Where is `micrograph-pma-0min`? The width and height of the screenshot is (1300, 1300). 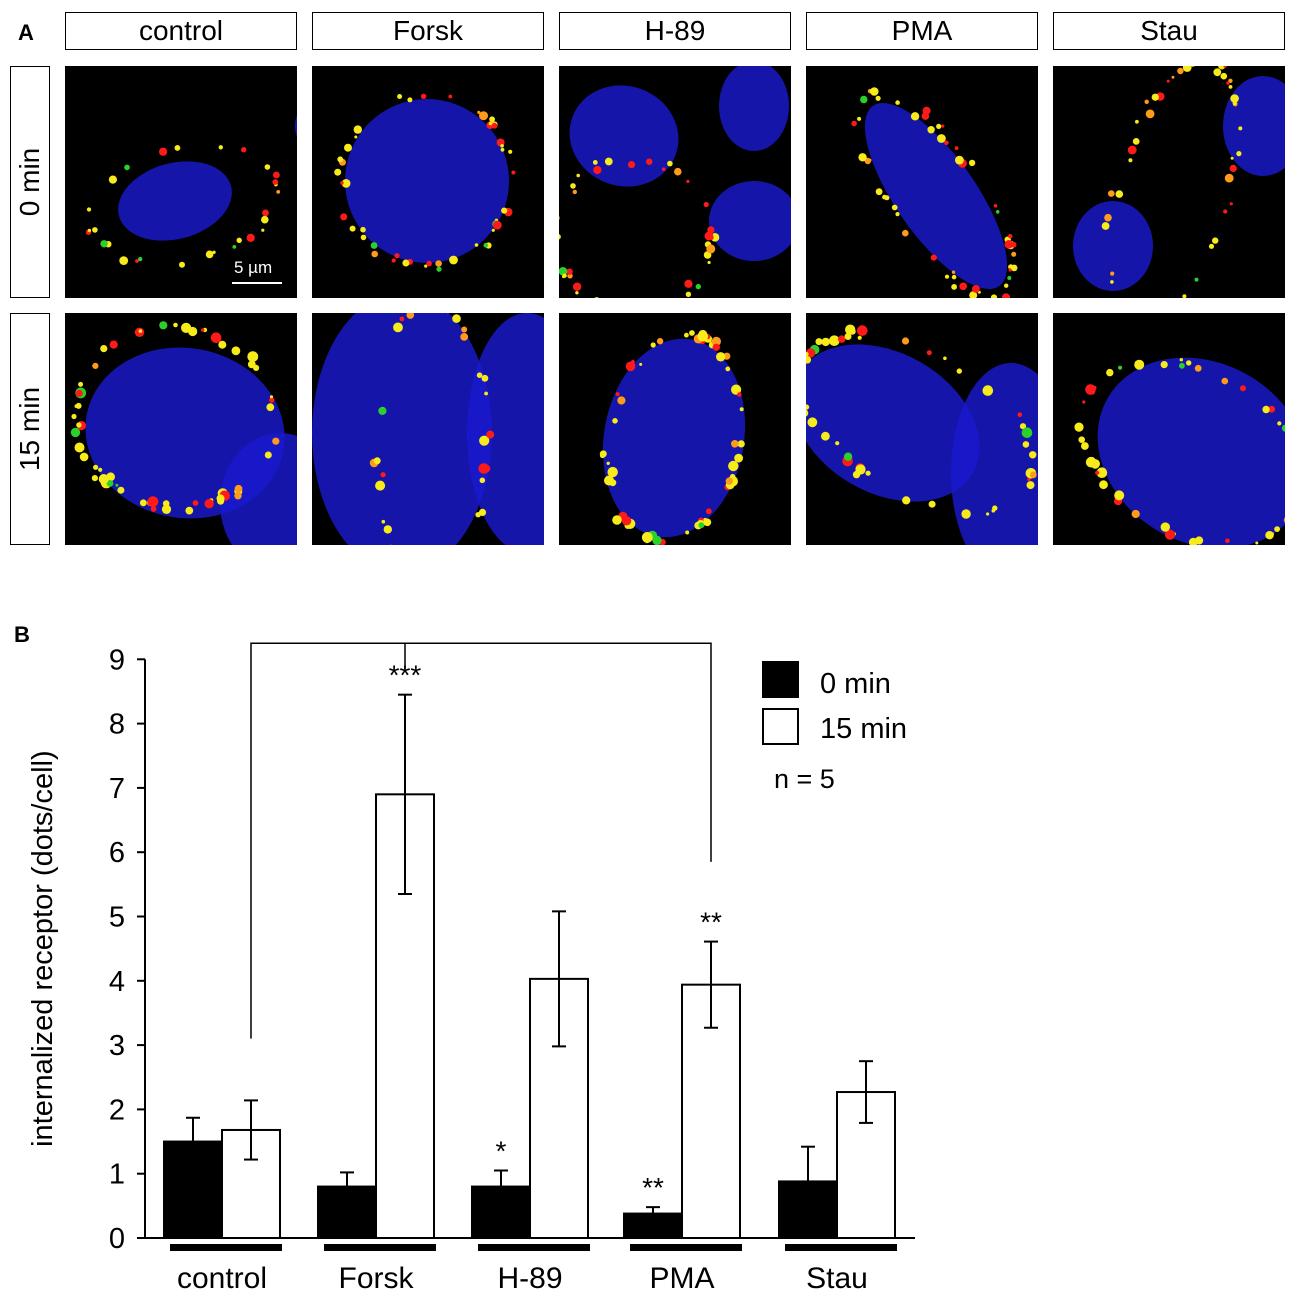
micrograph-pma-0min is located at coordinates (922, 182).